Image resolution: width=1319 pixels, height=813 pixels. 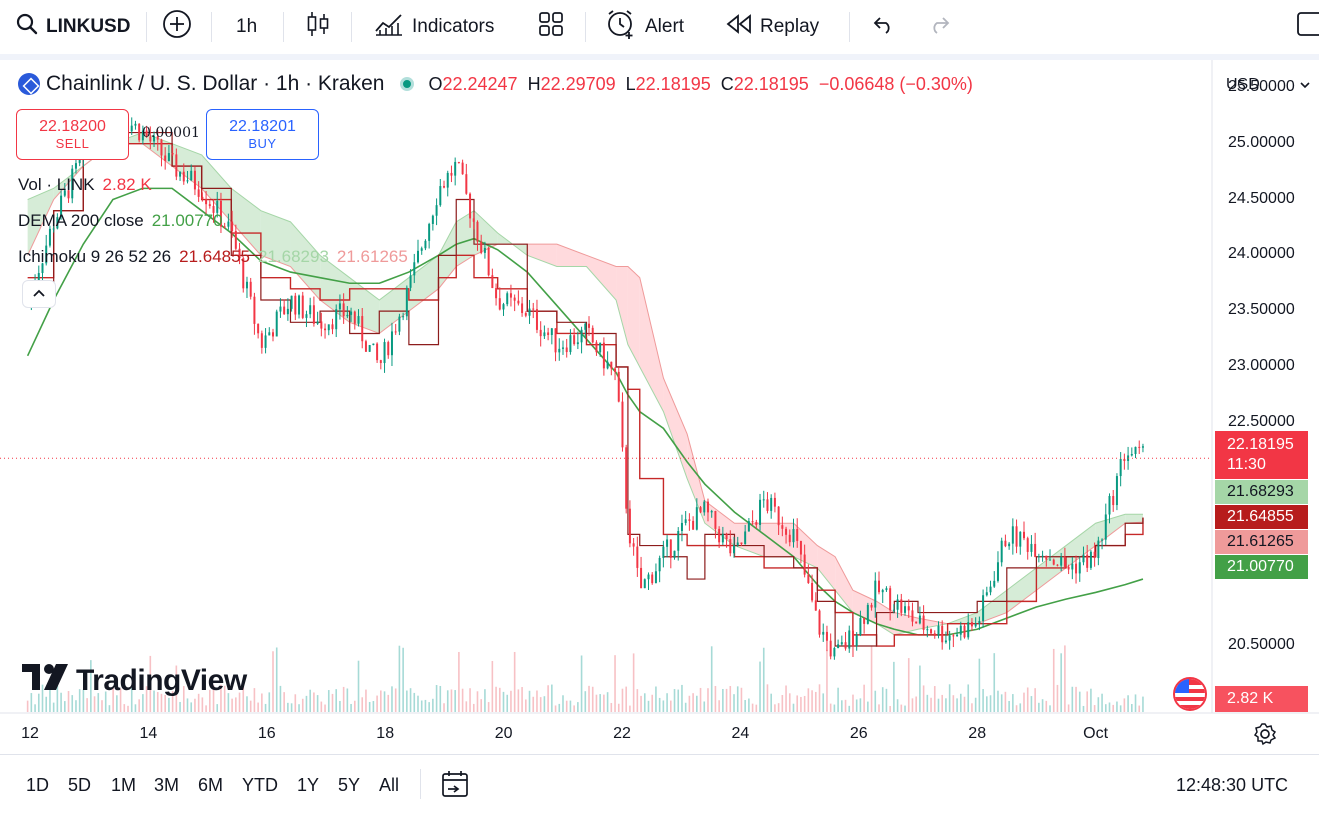 I want to click on interval-button: 1h, so click(x=246, y=27).